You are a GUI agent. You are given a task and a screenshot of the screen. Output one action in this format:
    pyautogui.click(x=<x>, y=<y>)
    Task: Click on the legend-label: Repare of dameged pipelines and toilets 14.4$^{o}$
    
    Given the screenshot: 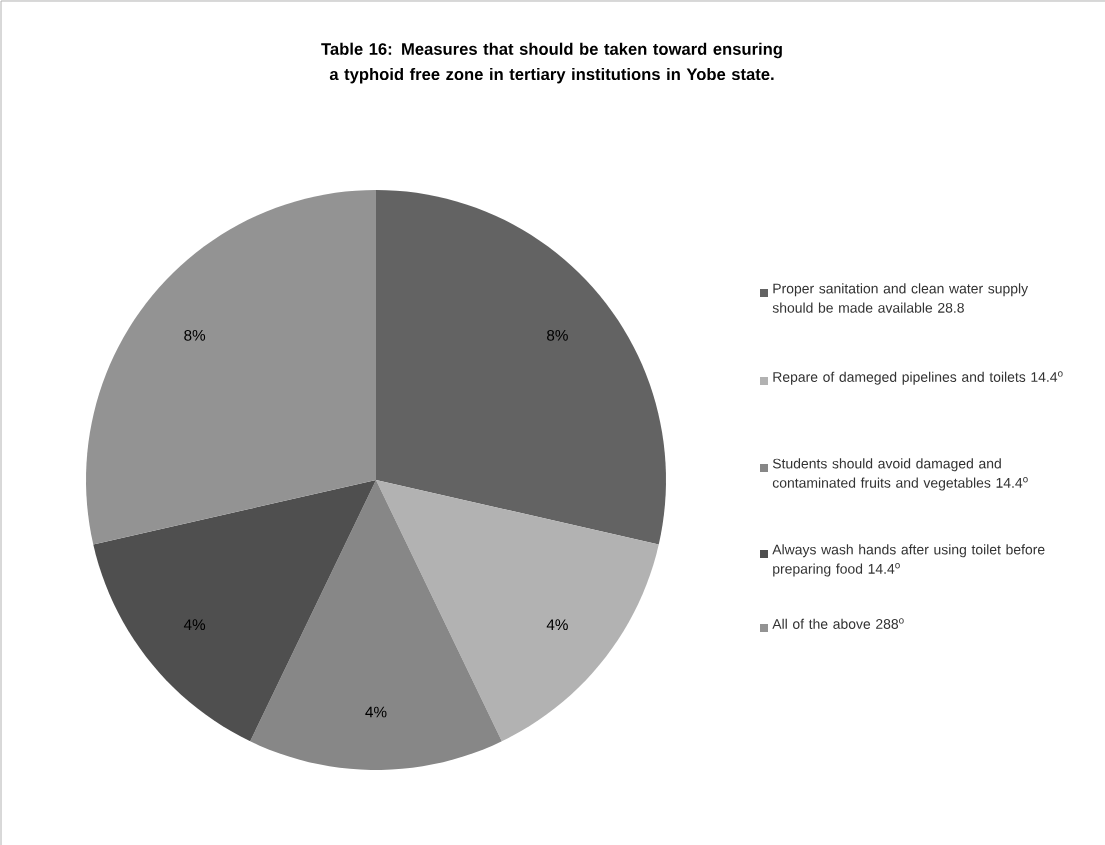 What is the action you would take?
    pyautogui.click(x=918, y=378)
    